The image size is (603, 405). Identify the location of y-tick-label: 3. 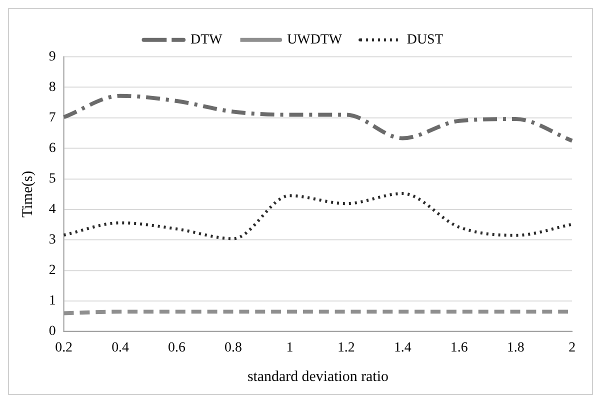
(52, 240).